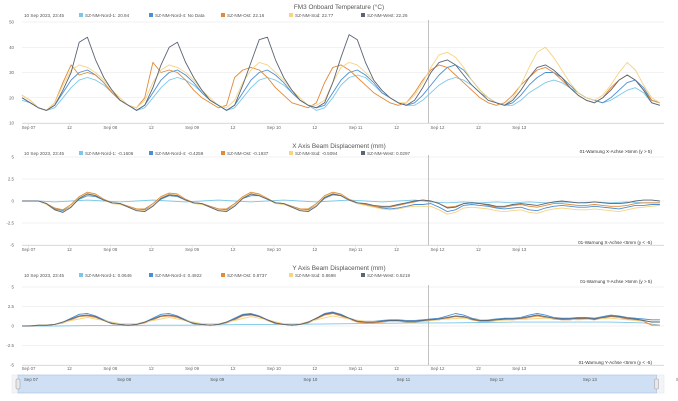  Describe the element at coordinates (404, 379) in the screenshot. I see `navigator-label: Sep 11` at that location.